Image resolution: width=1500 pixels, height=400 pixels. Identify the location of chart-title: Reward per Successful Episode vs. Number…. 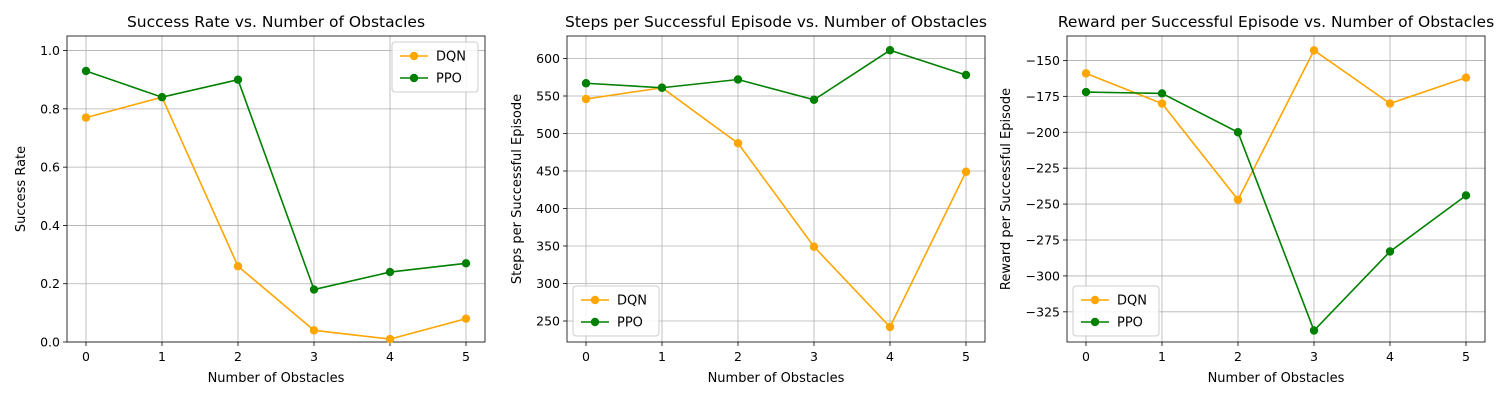
(1276, 22).